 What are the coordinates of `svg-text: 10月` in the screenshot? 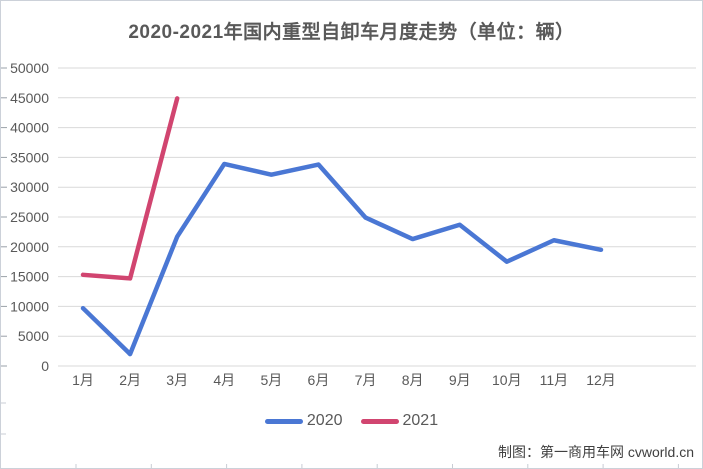 It's located at (507, 380).